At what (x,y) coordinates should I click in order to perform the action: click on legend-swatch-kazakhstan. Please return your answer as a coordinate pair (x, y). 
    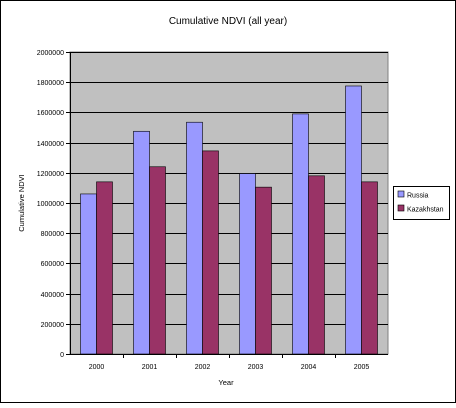
    Looking at the image, I should click on (401, 208).